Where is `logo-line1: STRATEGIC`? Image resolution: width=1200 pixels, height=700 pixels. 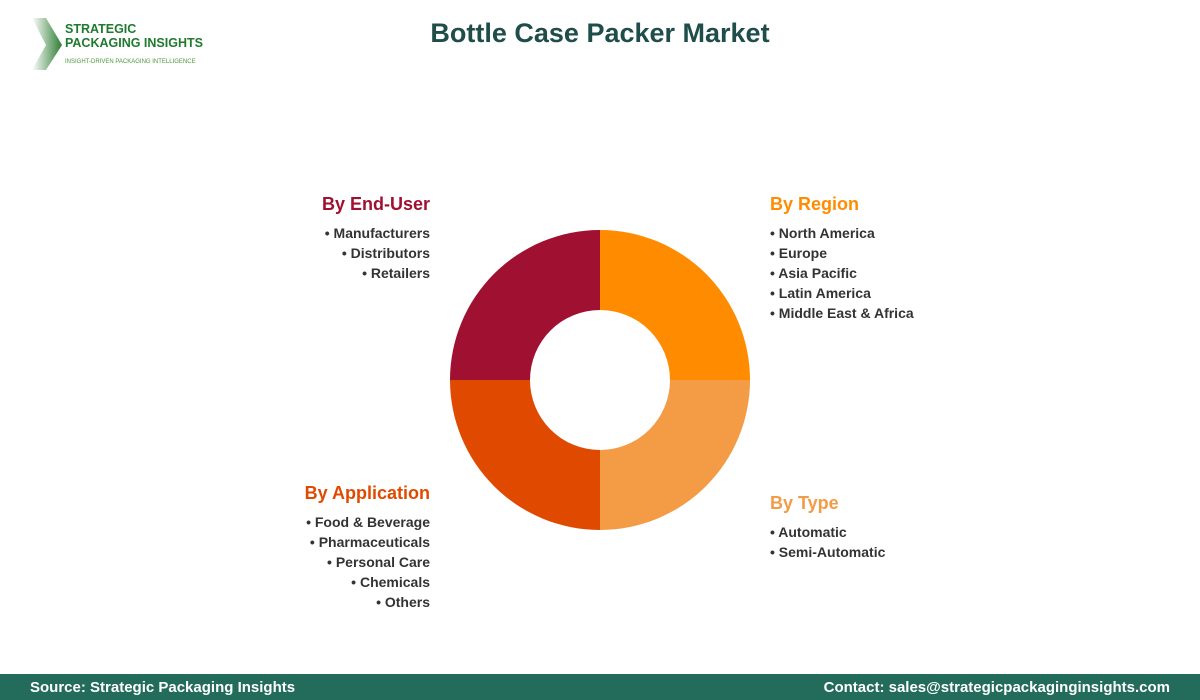
logo-line1: STRATEGIC is located at coordinates (101, 29).